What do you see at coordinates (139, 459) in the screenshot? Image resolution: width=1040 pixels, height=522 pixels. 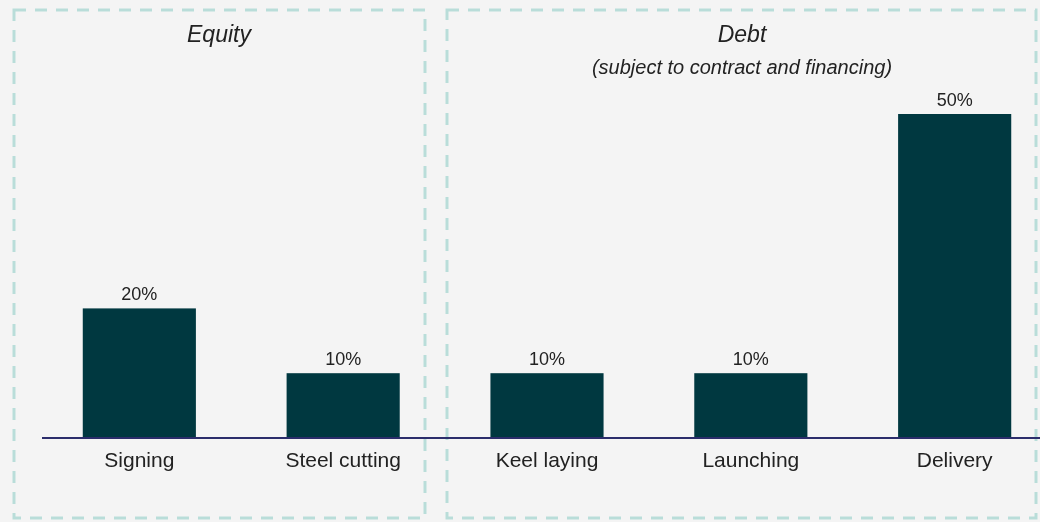 I see `x-tick-label: Signing` at bounding box center [139, 459].